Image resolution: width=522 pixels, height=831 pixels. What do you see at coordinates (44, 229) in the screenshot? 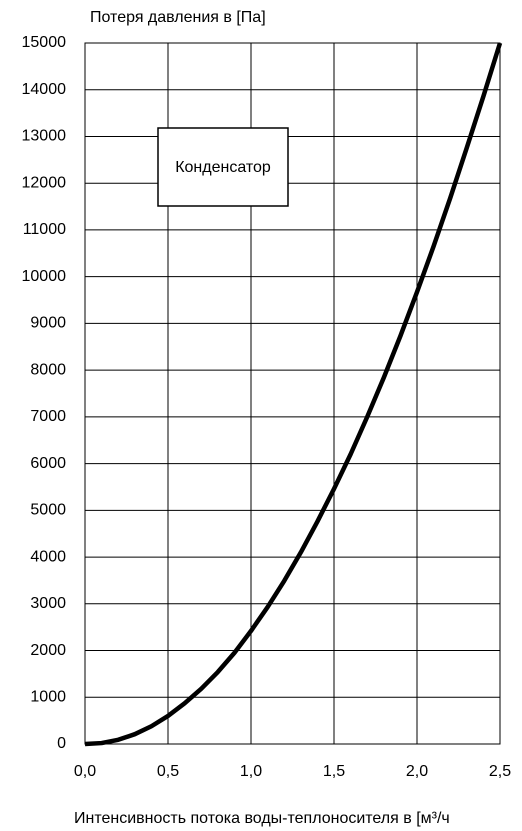
I see `y-tick-label: 11000` at bounding box center [44, 229].